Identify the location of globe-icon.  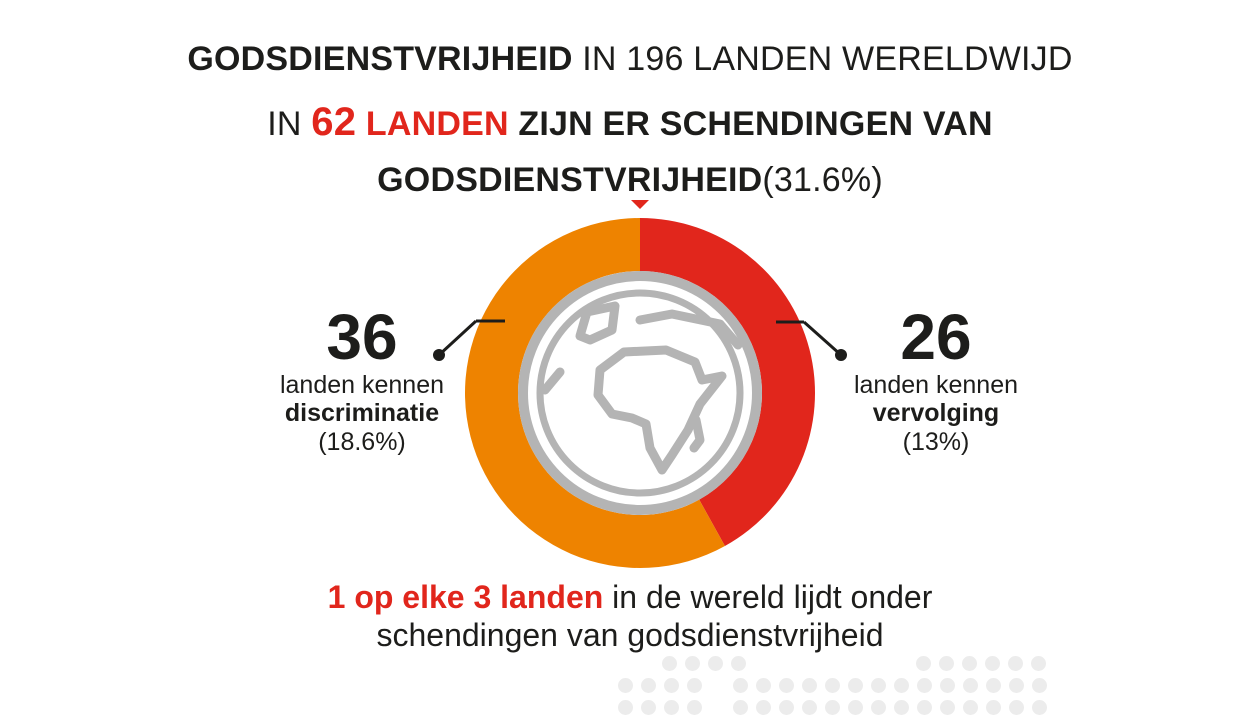
(640, 393).